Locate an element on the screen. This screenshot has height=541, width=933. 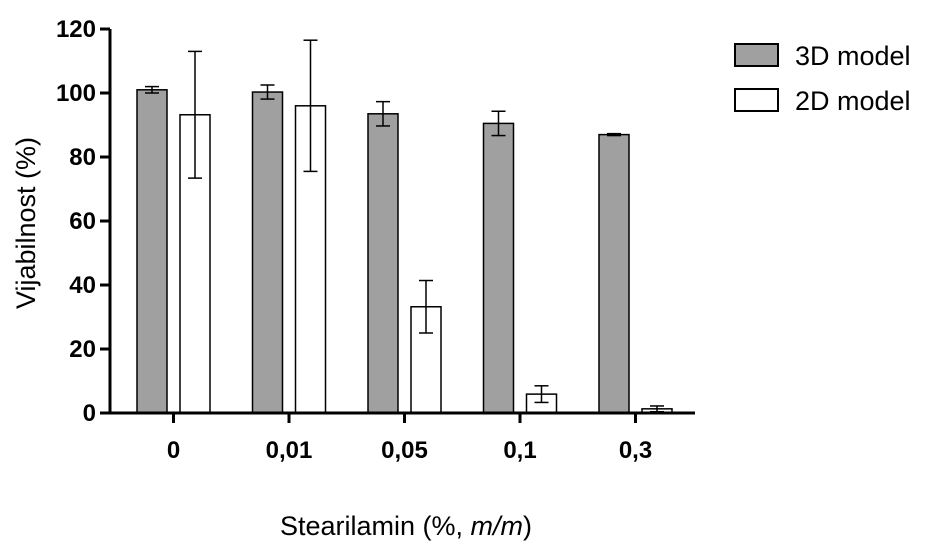
legend-label-2d: 2D model is located at coordinates (853, 101).